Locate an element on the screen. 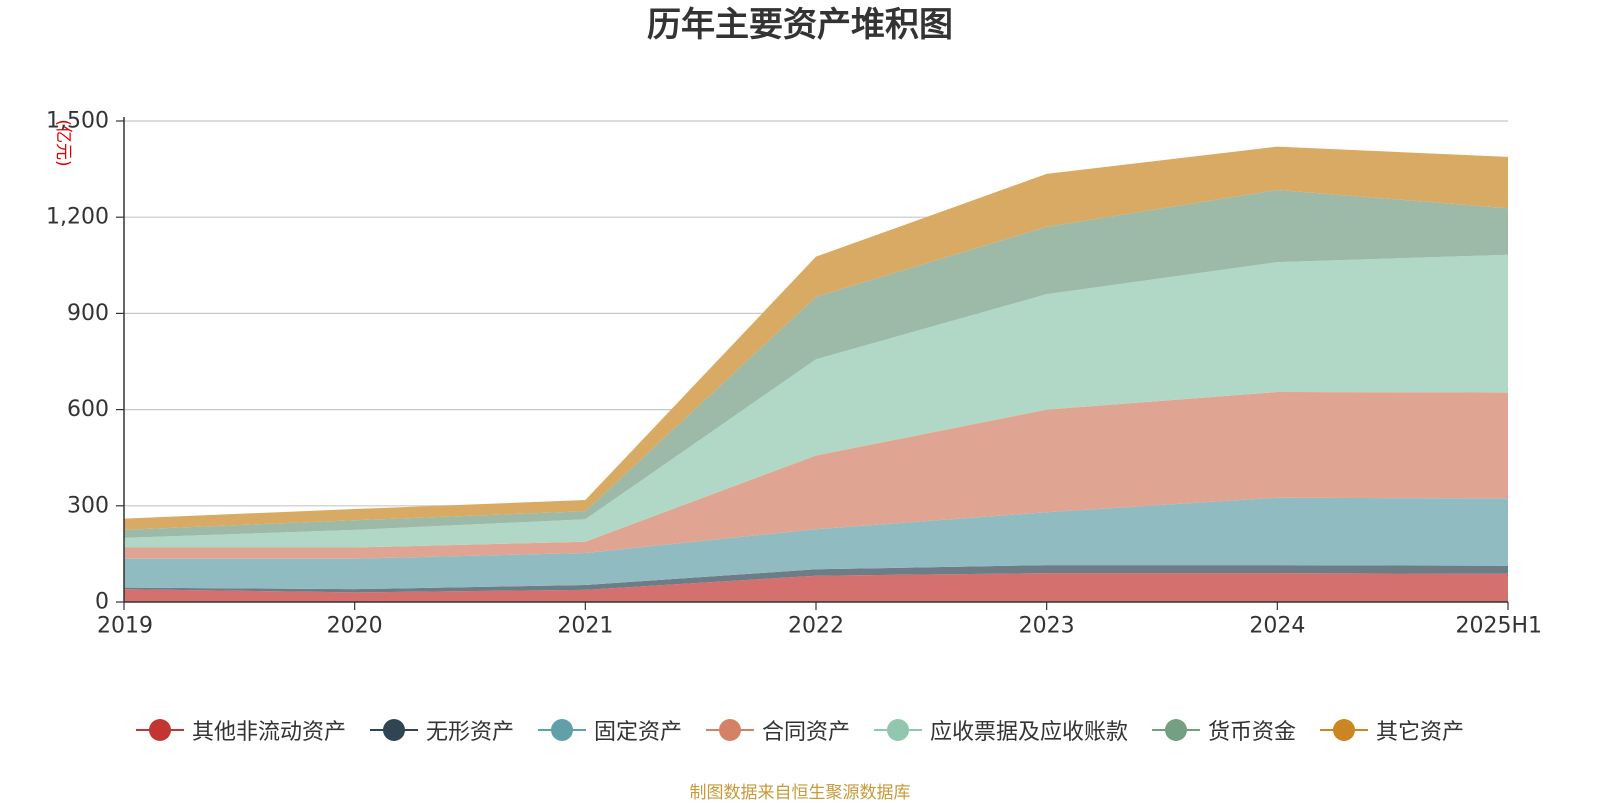 This screenshot has height=803, width=1600. legend-label: 货币资金 is located at coordinates (1252, 732).